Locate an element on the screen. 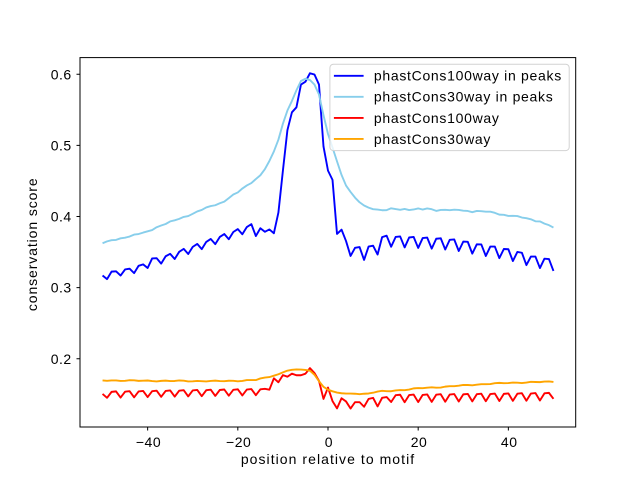 Image resolution: width=640 pixels, height=480 pixels. svg-text: phastCons30way is located at coordinates (432, 139).